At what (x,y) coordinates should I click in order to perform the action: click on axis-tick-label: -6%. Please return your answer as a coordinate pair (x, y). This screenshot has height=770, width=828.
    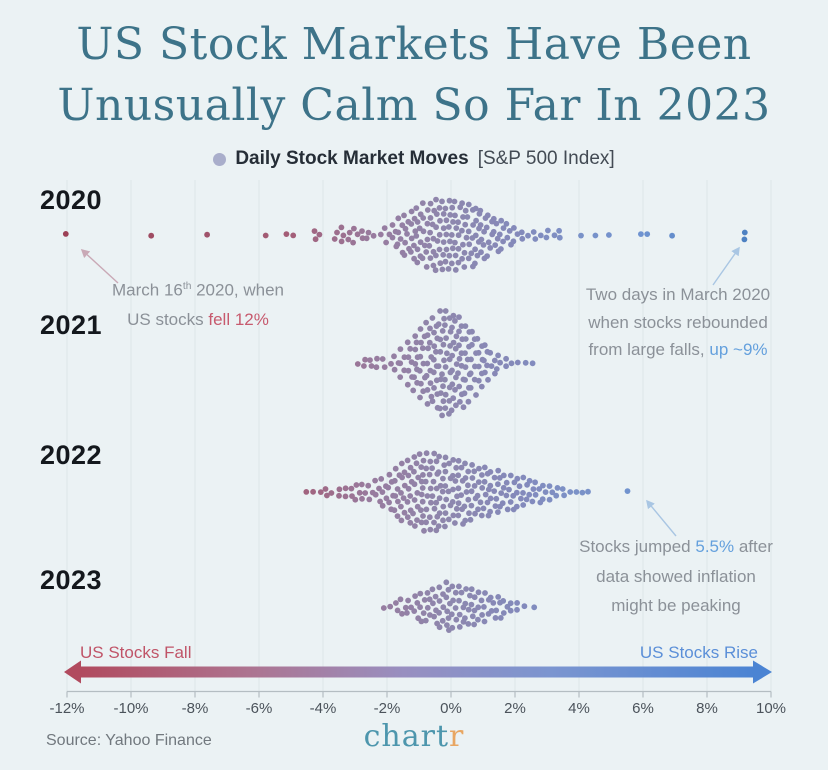
    Looking at the image, I should click on (259, 708).